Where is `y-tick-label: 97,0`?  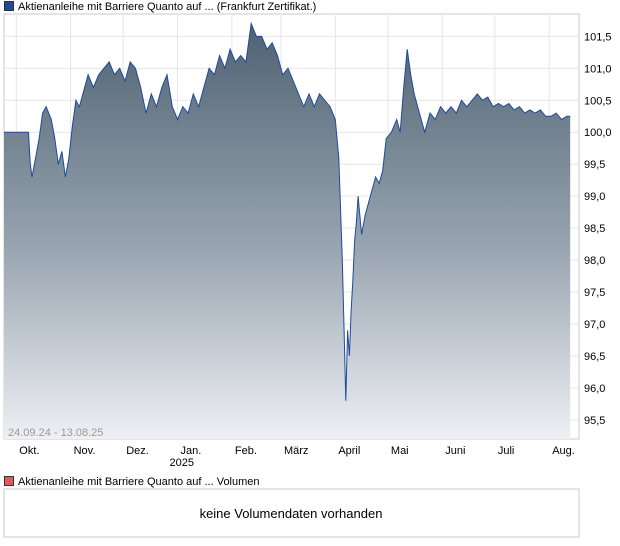
y-tick-label: 97,0 is located at coordinates (594, 325).